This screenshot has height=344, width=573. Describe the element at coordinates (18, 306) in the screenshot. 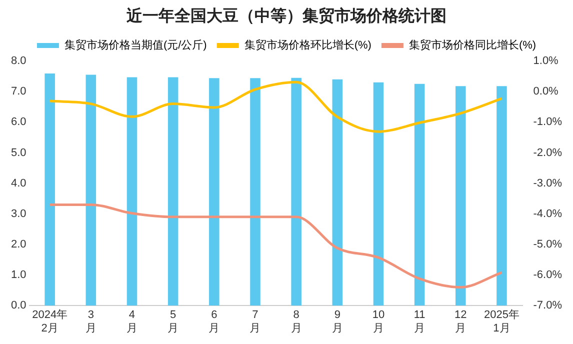

I see `y-tick-label: 0.0` at that location.